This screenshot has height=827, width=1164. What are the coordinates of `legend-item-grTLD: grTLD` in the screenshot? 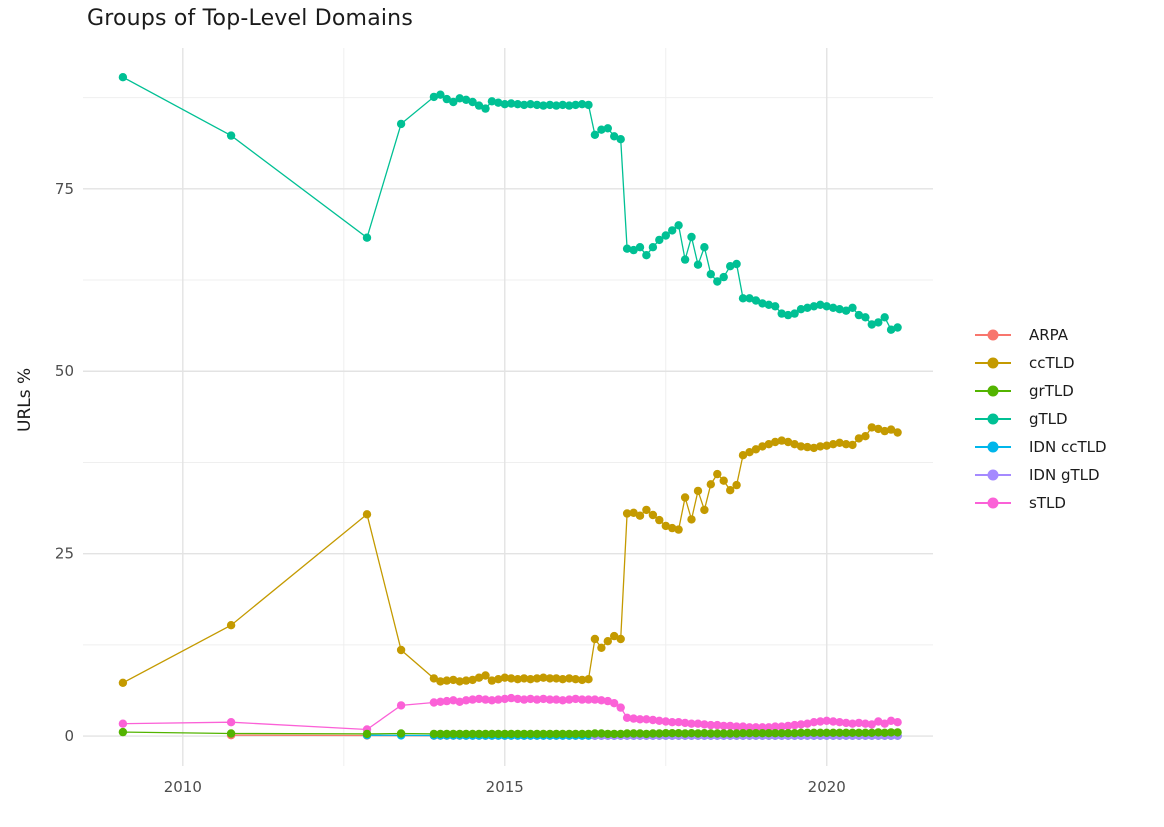 It's located at (1040, 391).